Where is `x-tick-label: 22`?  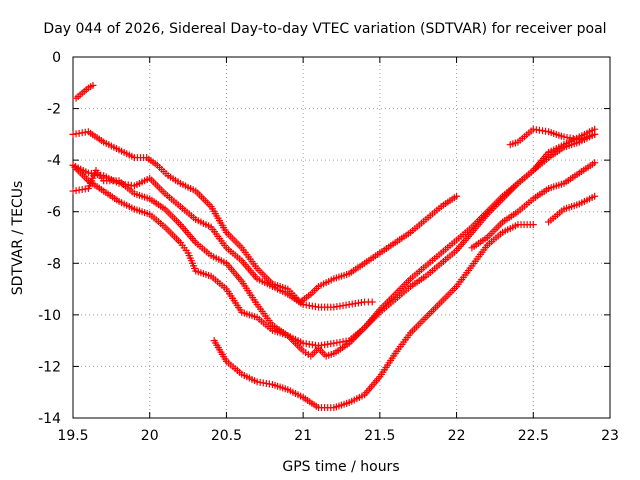 x-tick-label: 22 is located at coordinates (457, 436).